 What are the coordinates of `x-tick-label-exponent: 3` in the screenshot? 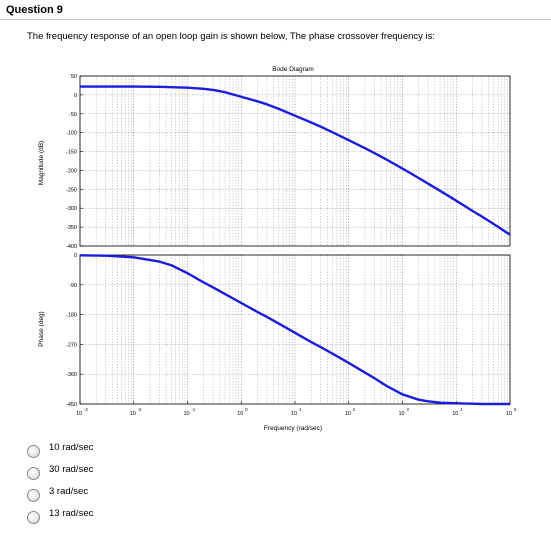 It's located at (408, 409).